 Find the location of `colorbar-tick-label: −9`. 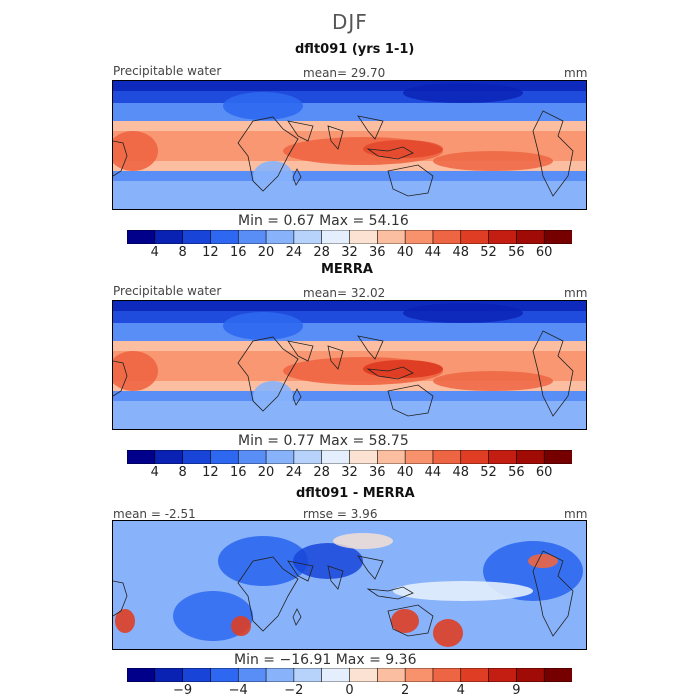

colorbar-tick-label: −9 is located at coordinates (183, 690).